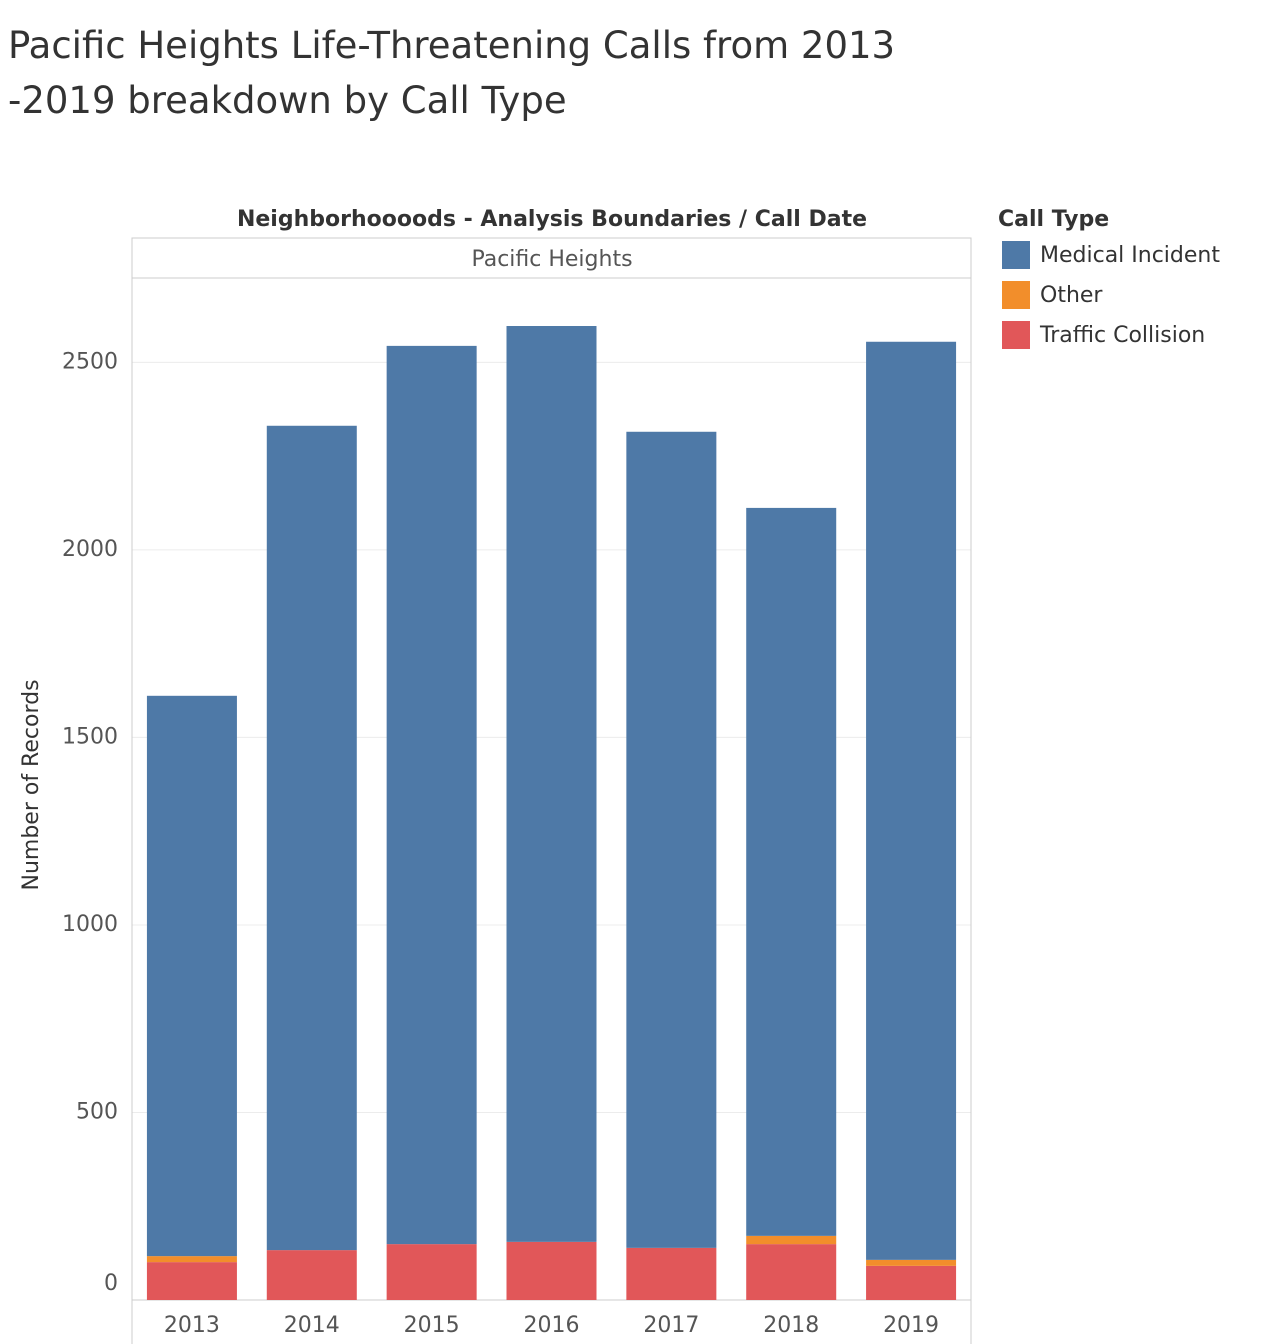 The image size is (1276, 1344). What do you see at coordinates (791, 1325) in the screenshot?
I see `x-tick-label: 2018` at bounding box center [791, 1325].